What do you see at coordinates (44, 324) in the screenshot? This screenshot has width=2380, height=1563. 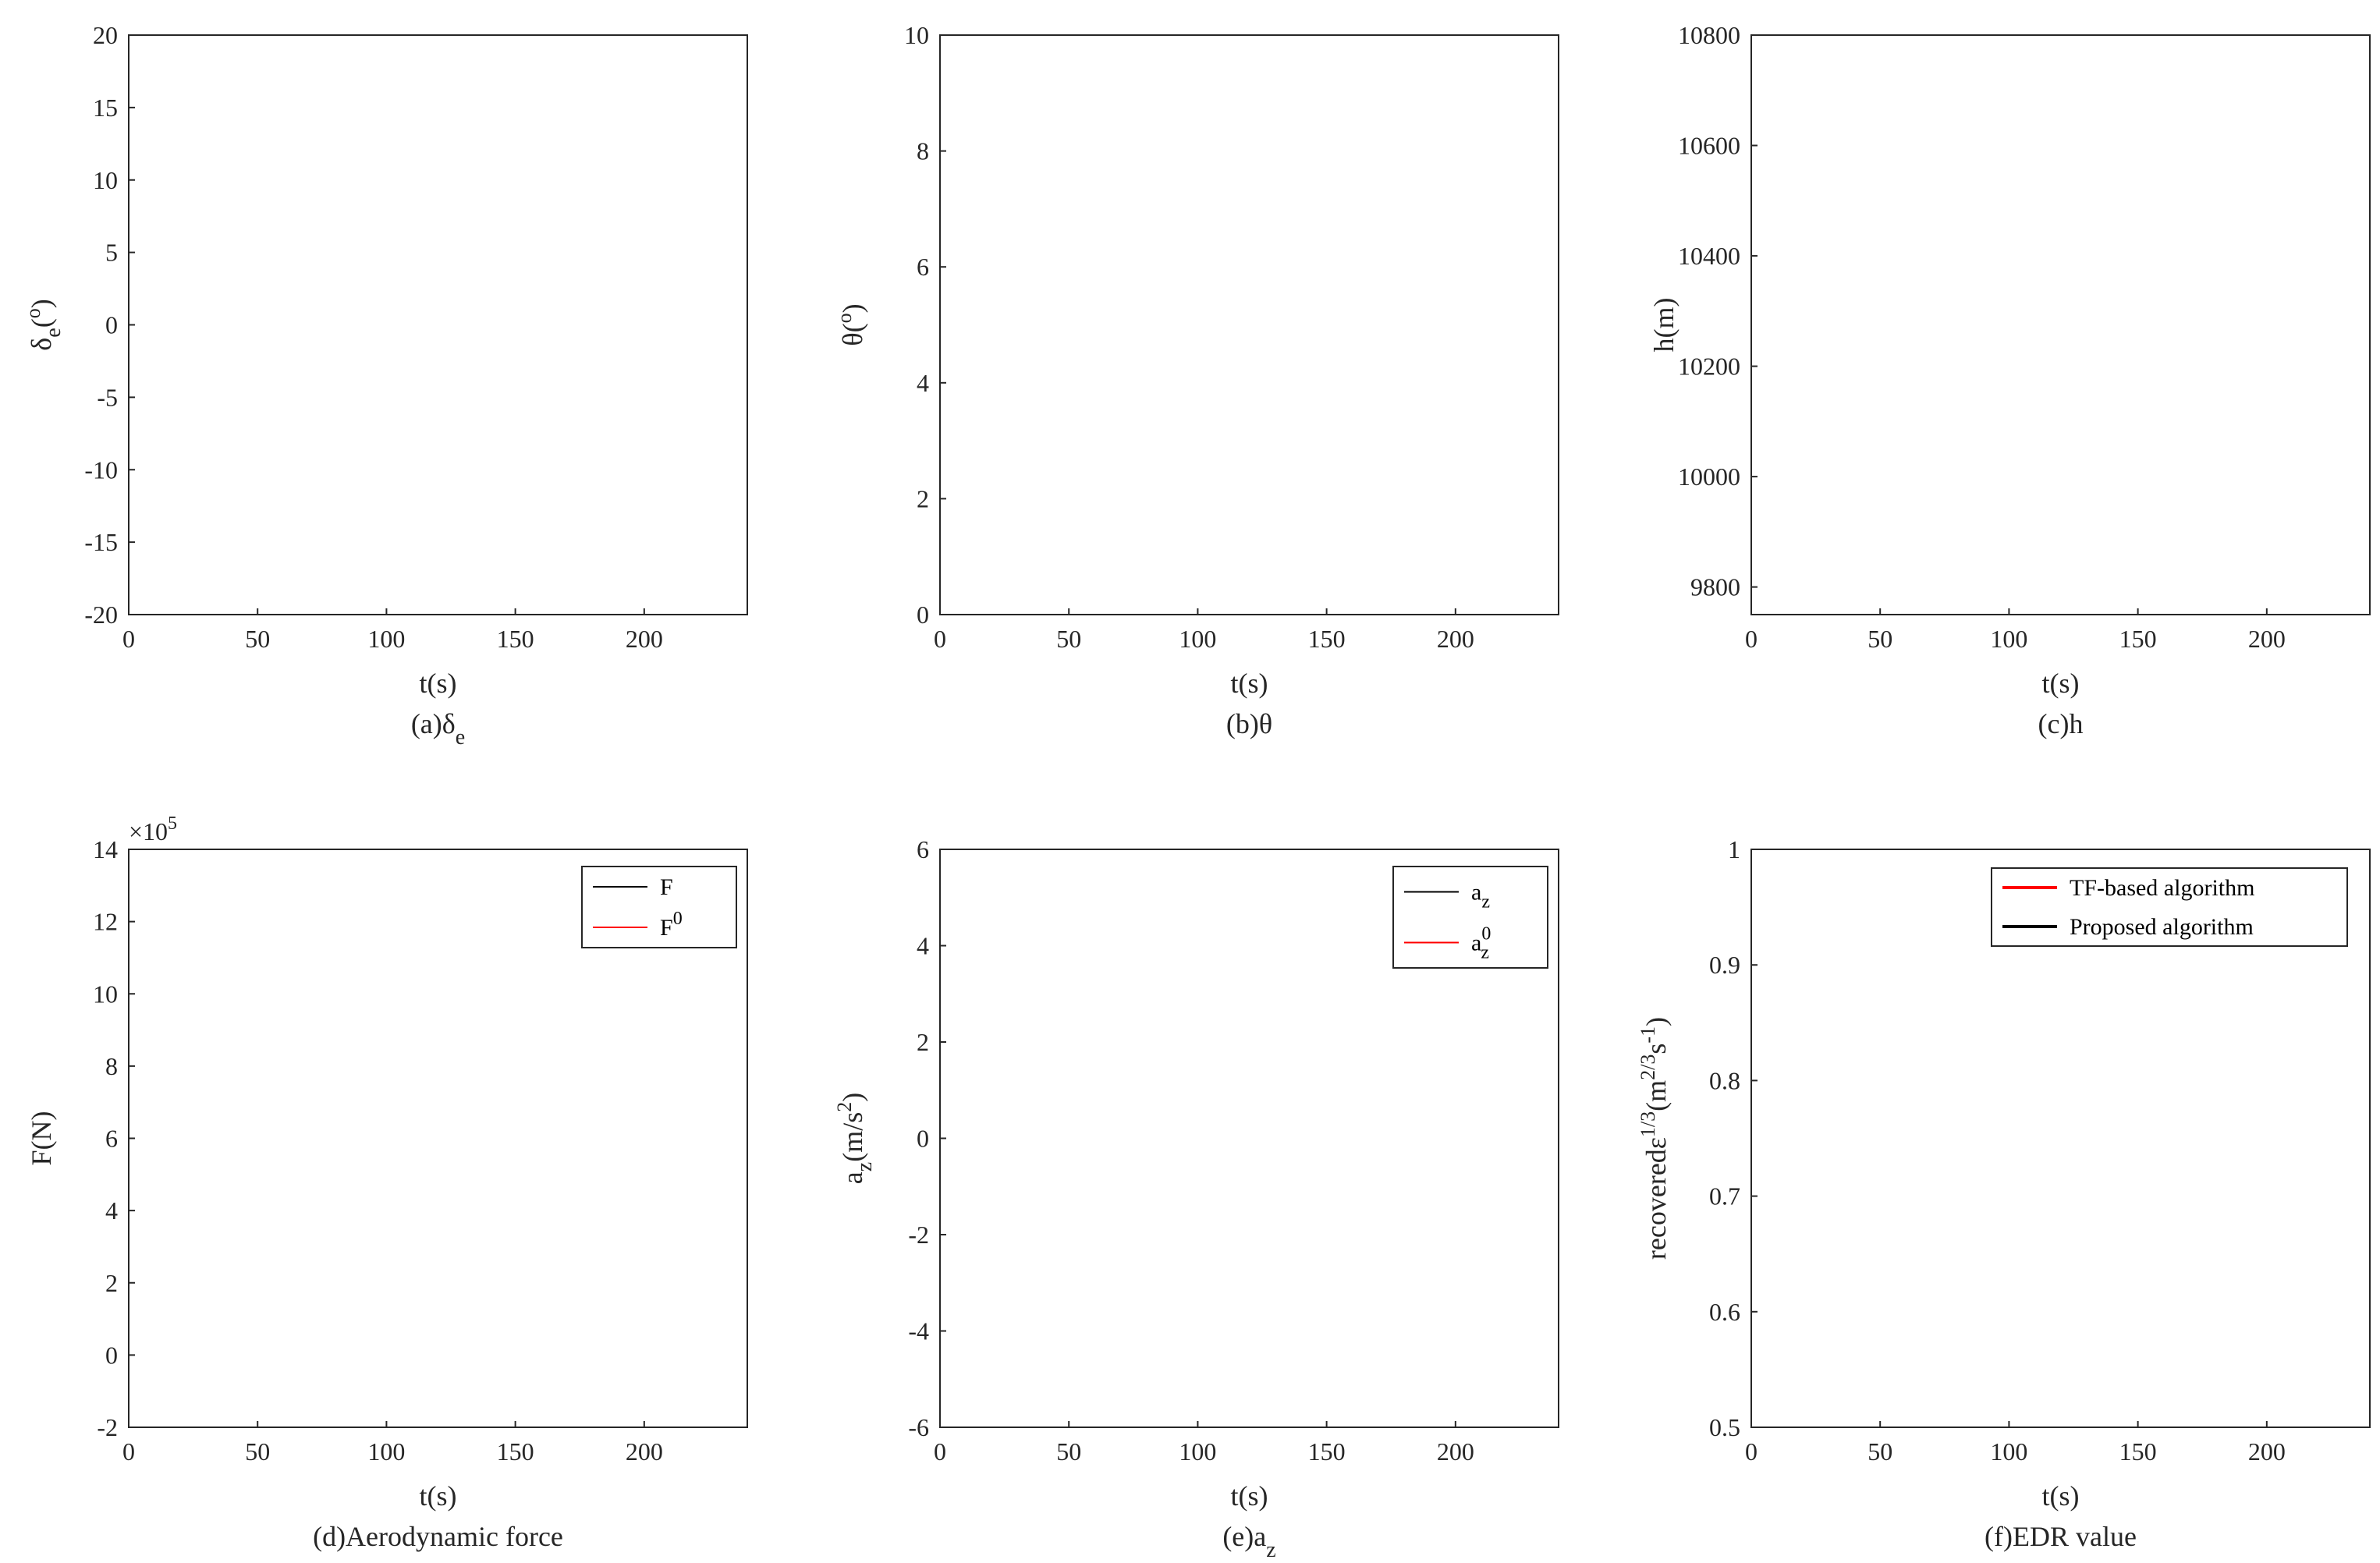 I see `y-axis-label: δe(o)` at bounding box center [44, 324].